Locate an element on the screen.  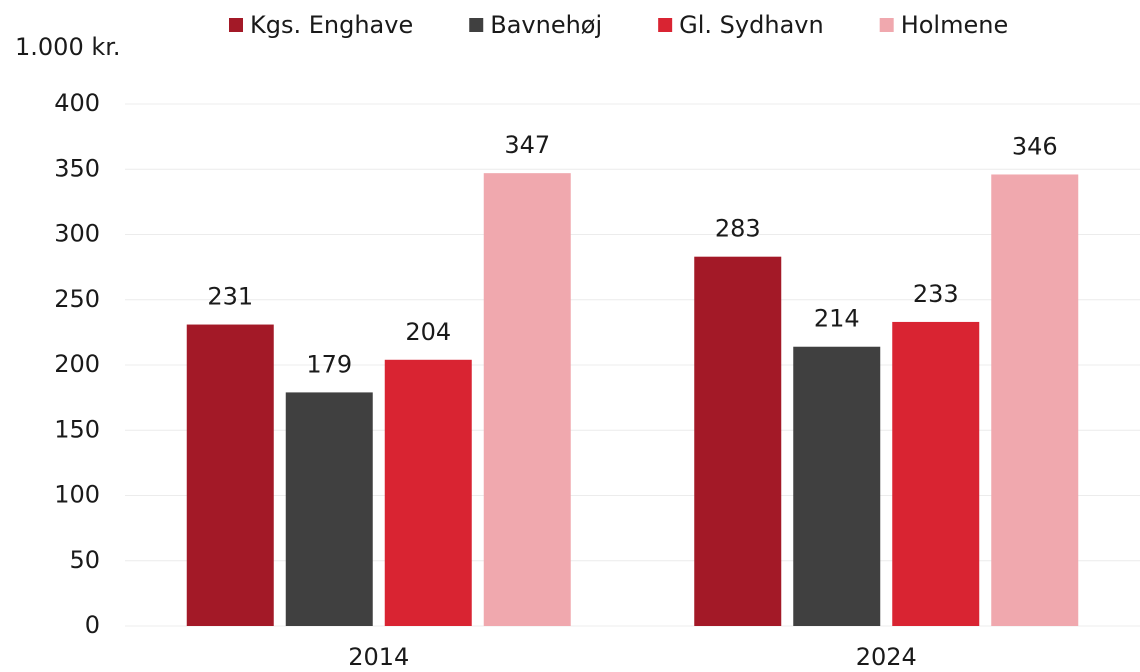
data-label: 347 is located at coordinates (527, 145).